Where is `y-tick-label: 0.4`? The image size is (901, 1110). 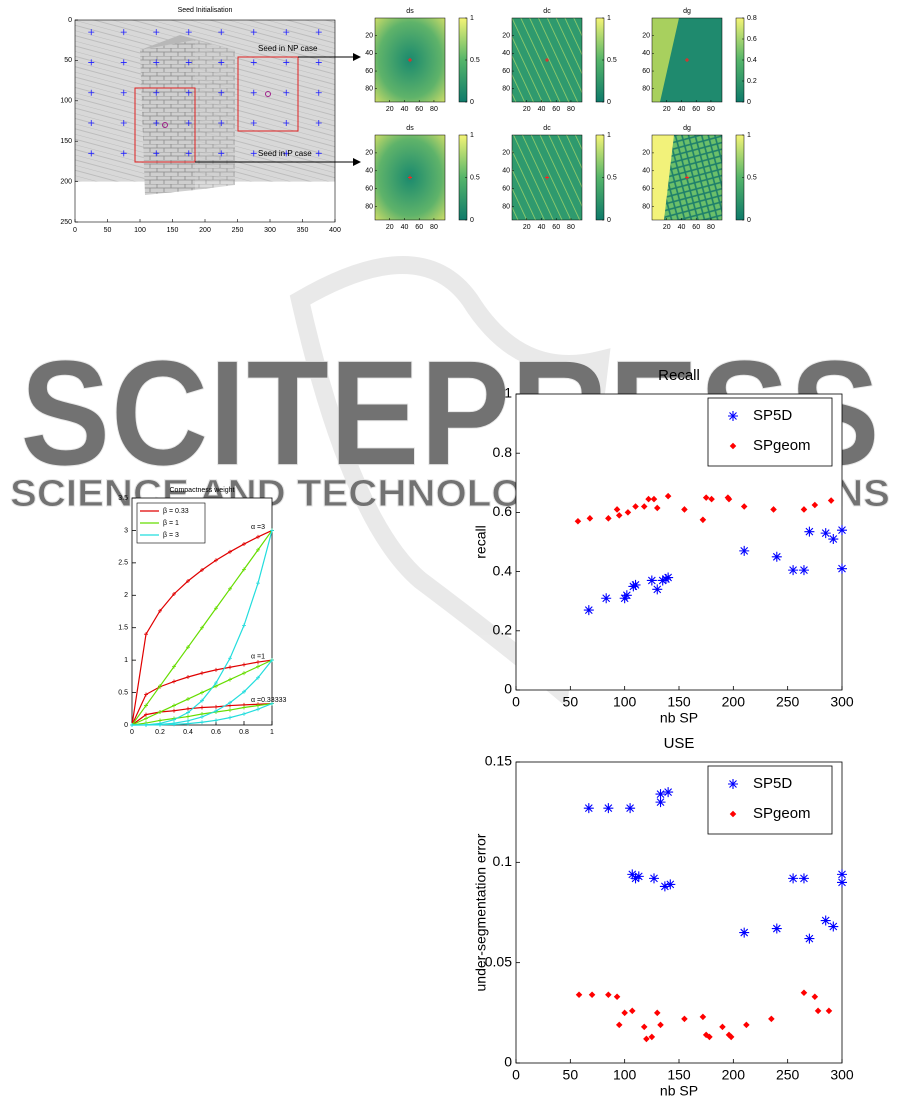 y-tick-label: 0.4 is located at coordinates (503, 570).